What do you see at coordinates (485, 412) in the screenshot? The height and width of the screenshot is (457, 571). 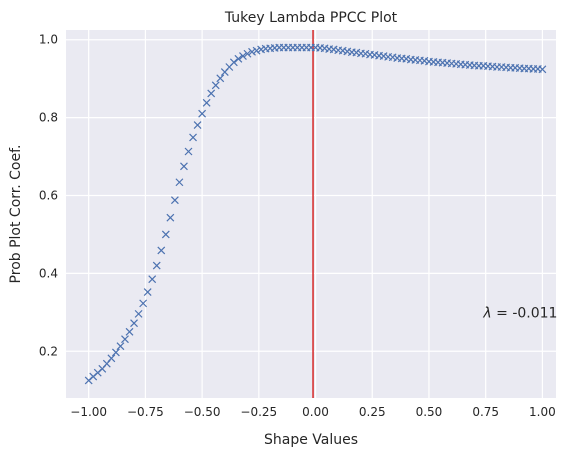 I see `x-tick-label: 0.75` at bounding box center [485, 412].